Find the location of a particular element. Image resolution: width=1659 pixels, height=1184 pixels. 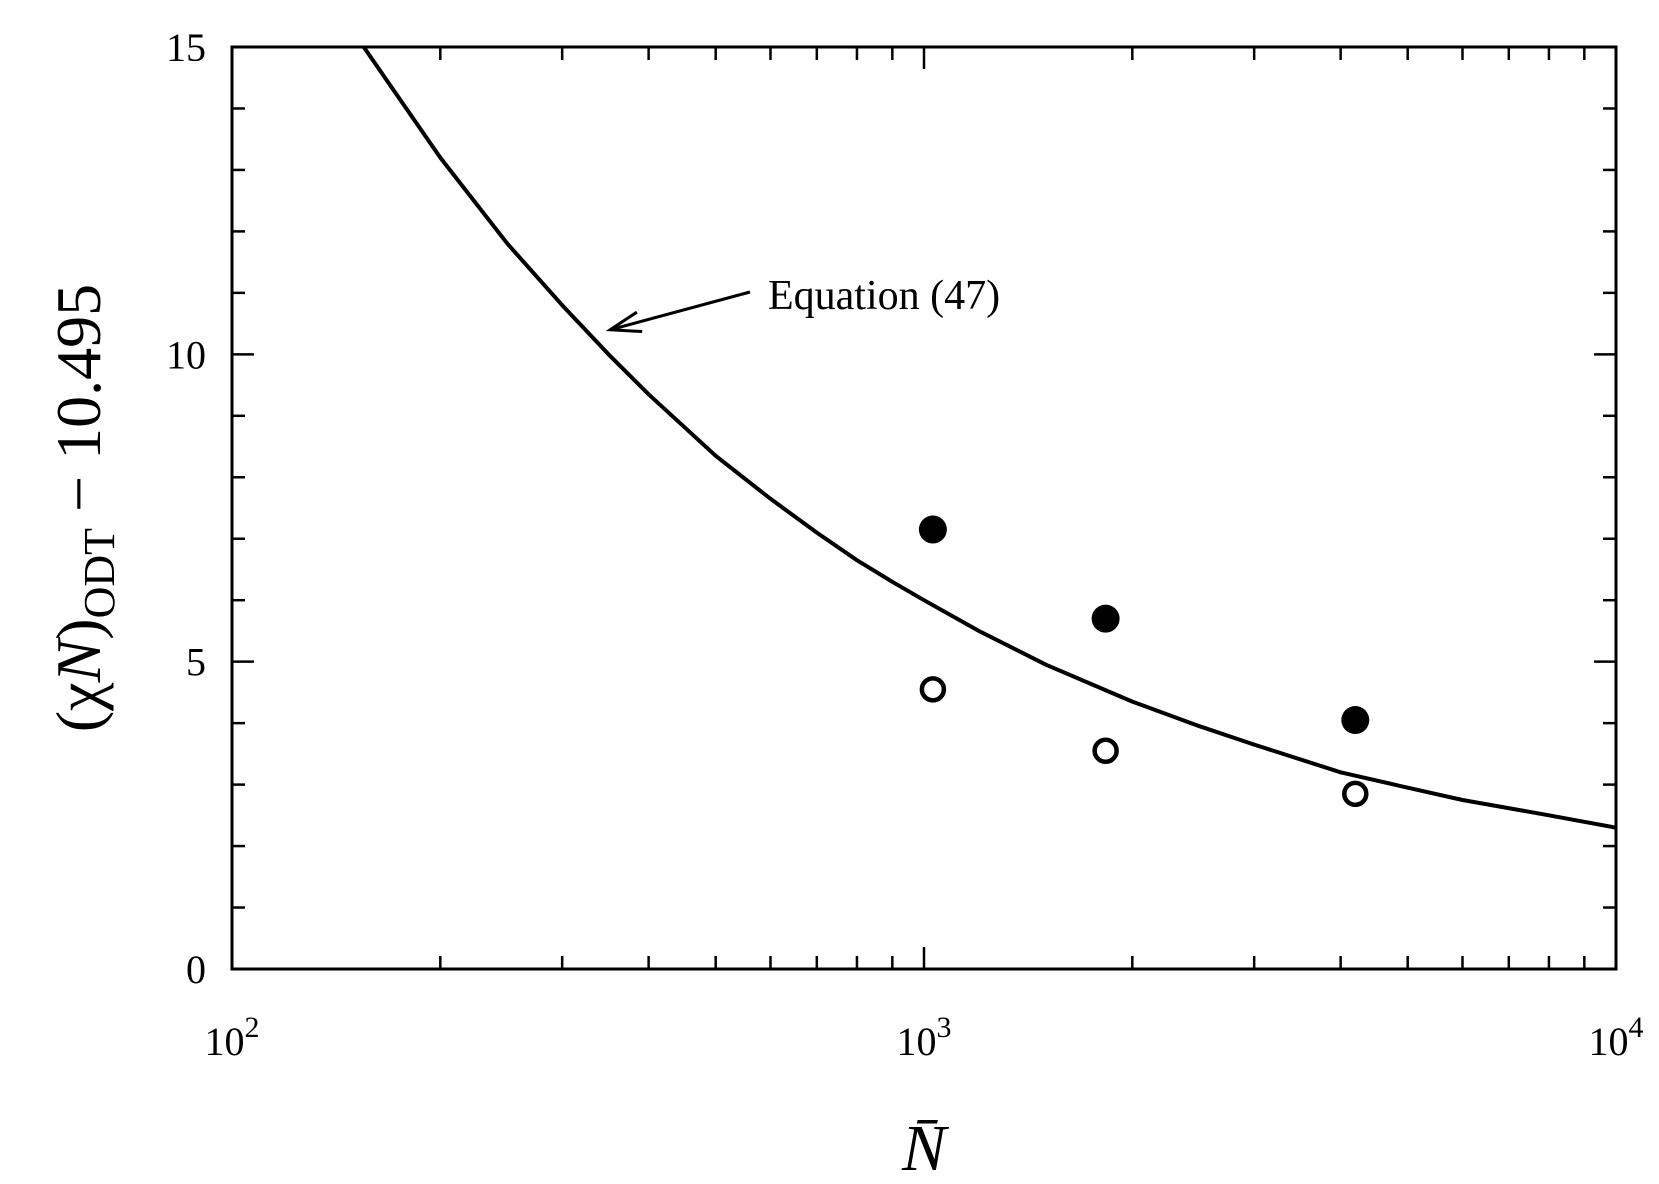

x-axis-title: N̄ is located at coordinates (925, 1148).